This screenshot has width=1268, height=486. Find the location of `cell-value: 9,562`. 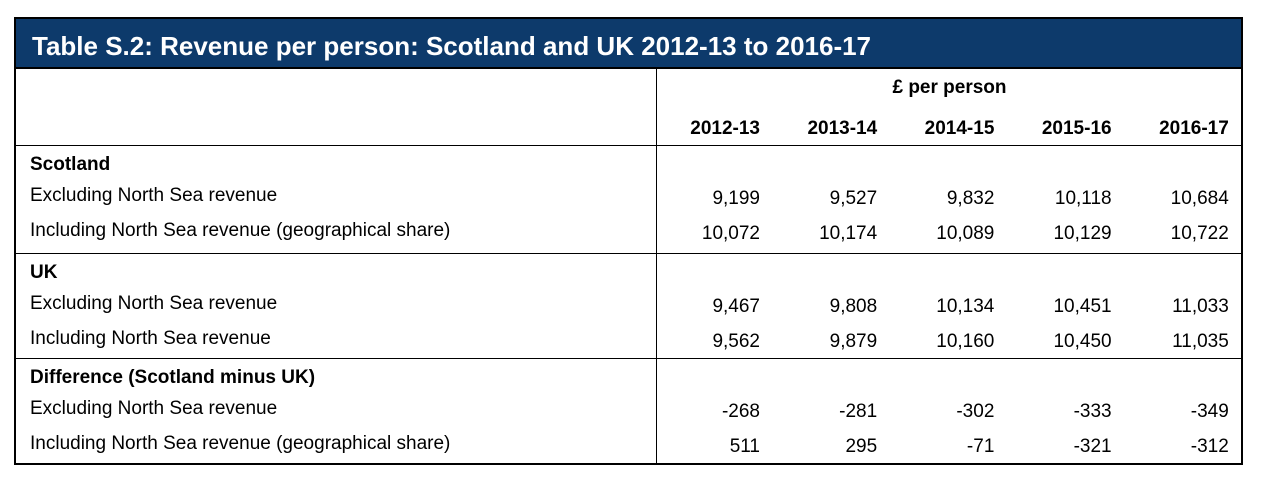

cell-value: 9,562 is located at coordinates (736, 341).